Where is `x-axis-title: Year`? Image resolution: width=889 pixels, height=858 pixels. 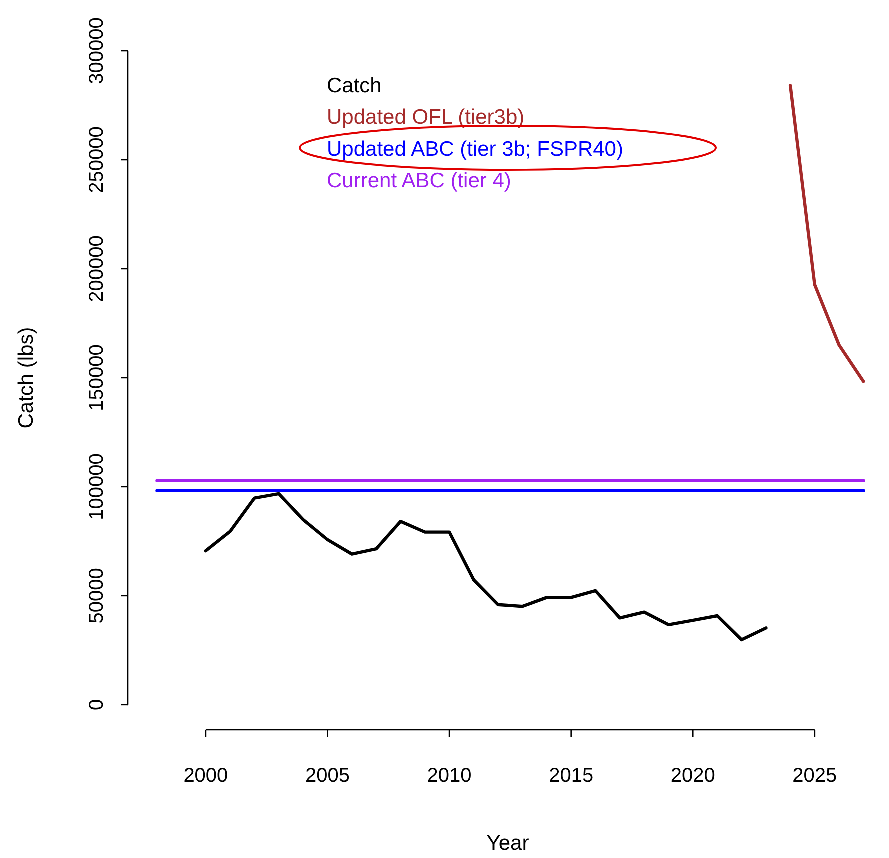 x-axis-title: Year is located at coordinates (508, 843).